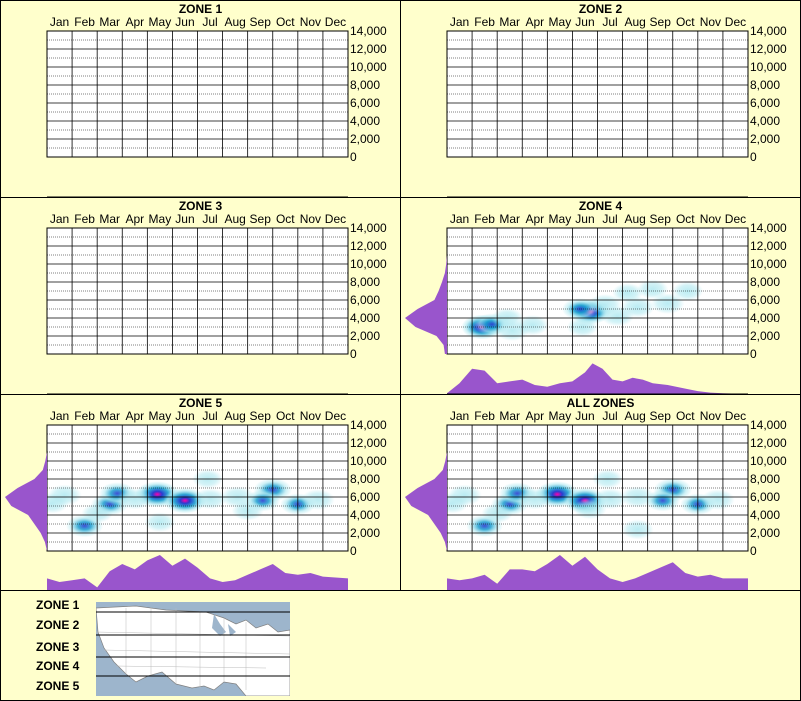 This screenshot has height=701, width=801. What do you see at coordinates (200, 206) in the screenshot?
I see `chart-title: ZONE 3` at bounding box center [200, 206].